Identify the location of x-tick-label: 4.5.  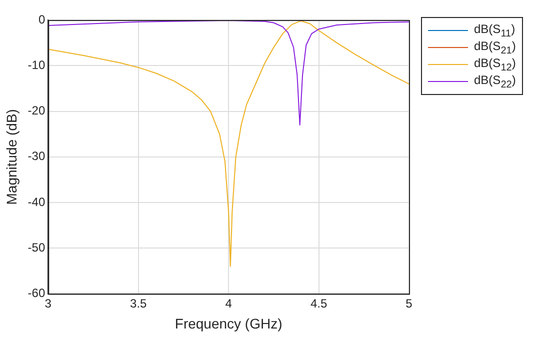
(319, 303).